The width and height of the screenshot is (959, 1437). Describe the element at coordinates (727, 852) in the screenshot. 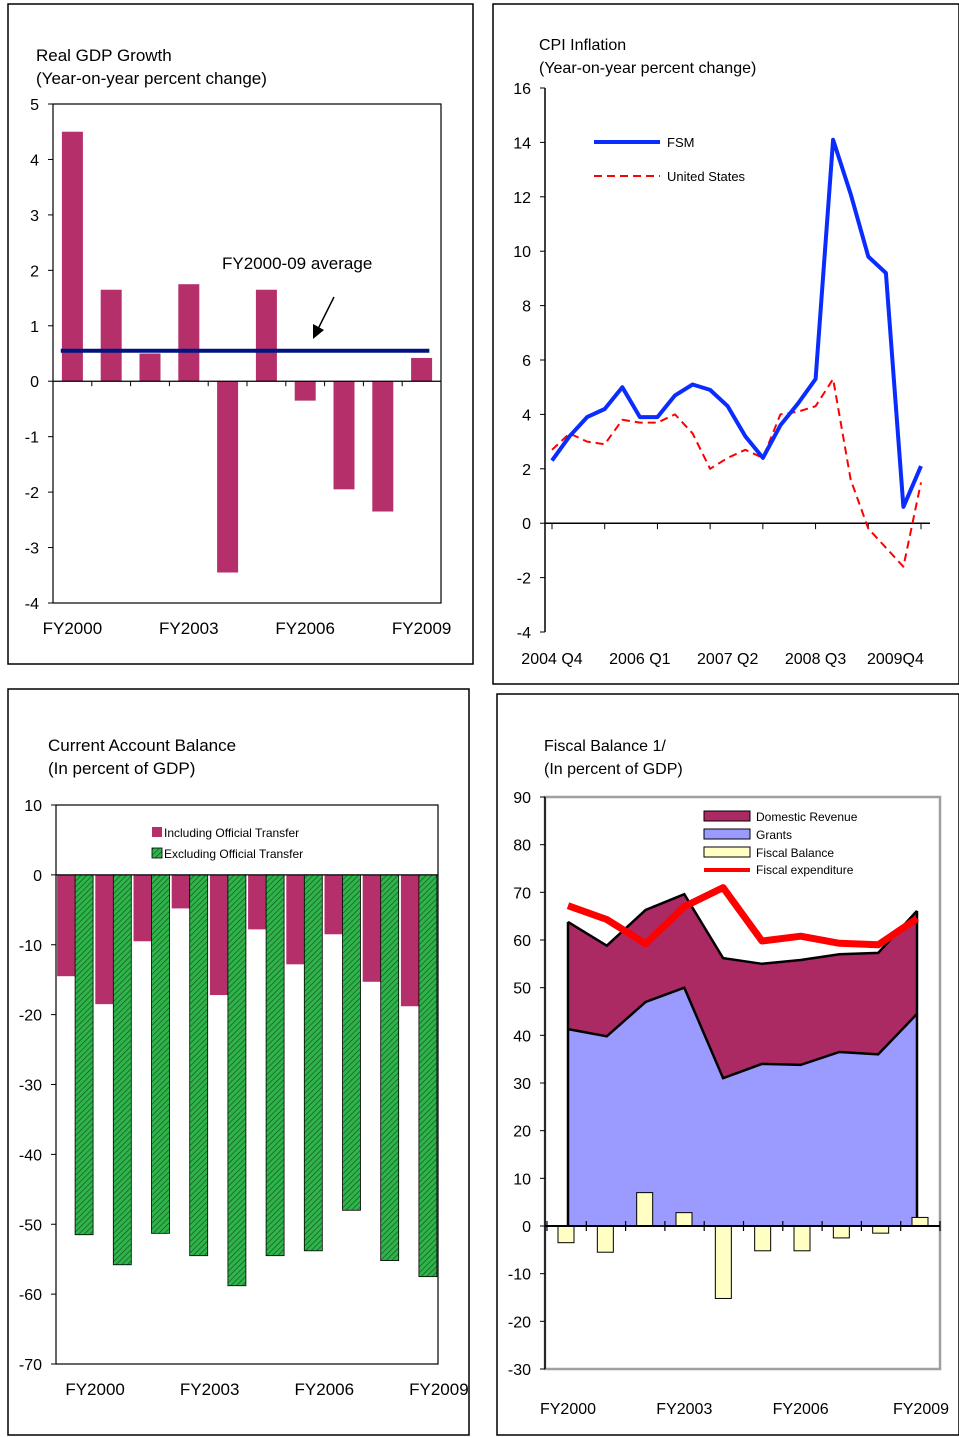

I see `fiscal-legend-swatch` at that location.